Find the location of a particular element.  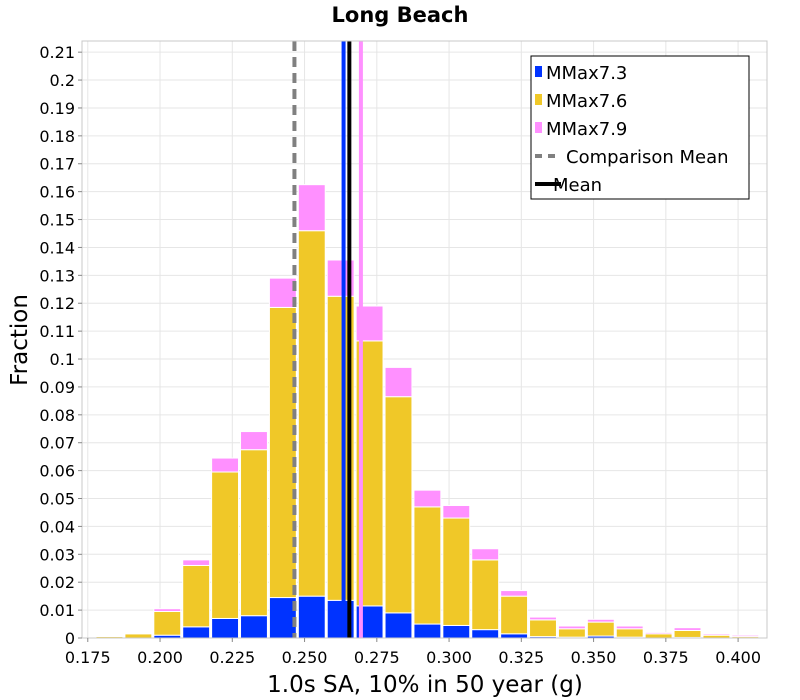

x-tick-label: 0.400 is located at coordinates (738, 657).